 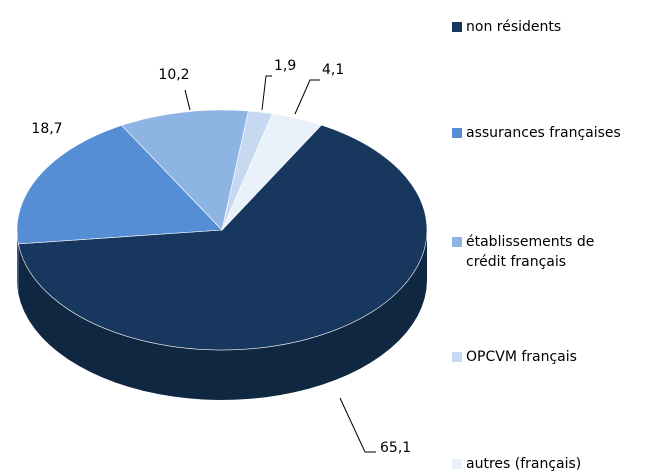 What do you see at coordinates (514, 27) in the screenshot?
I see `legend-label: non résidents` at bounding box center [514, 27].